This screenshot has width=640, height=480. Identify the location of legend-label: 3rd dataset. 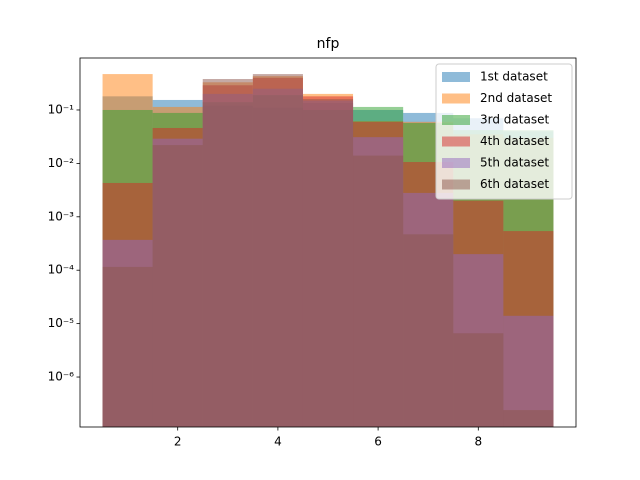
(514, 120).